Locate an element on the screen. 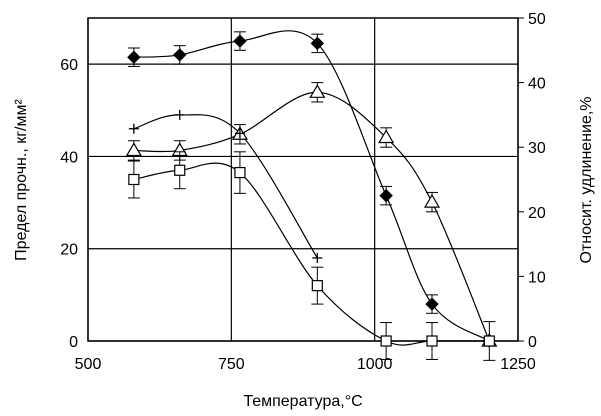 Image resolution: width=601 pixels, height=416 pixels. y-right-tick-label: 30 is located at coordinates (537, 148).